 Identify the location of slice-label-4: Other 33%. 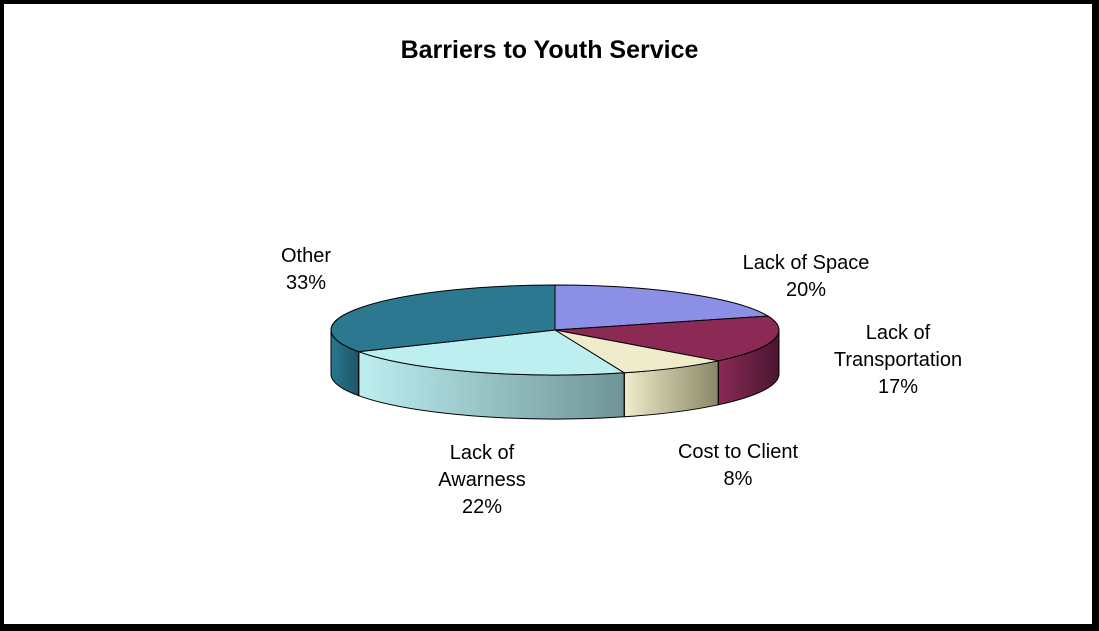
(306, 269).